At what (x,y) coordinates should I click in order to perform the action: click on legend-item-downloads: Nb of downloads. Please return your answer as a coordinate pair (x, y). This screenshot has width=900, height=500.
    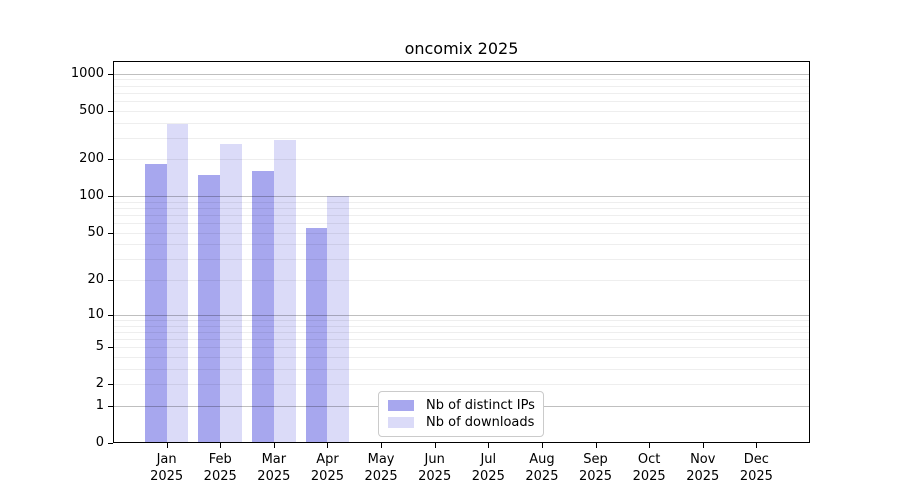
    Looking at the image, I should click on (461, 422).